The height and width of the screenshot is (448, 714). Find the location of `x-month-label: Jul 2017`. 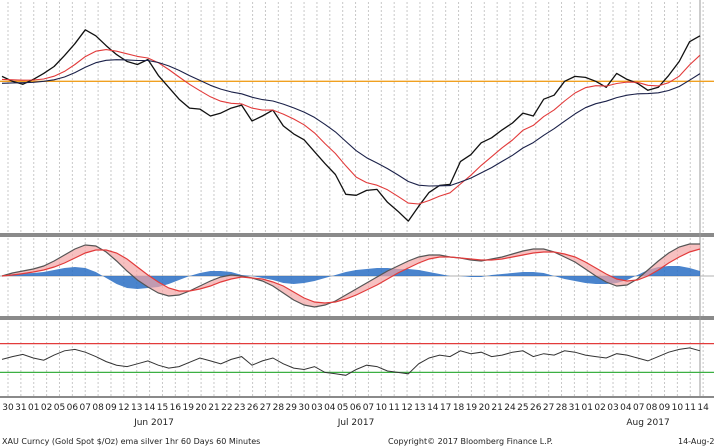

x-month-label: Jul 2017 is located at coordinates (356, 423).